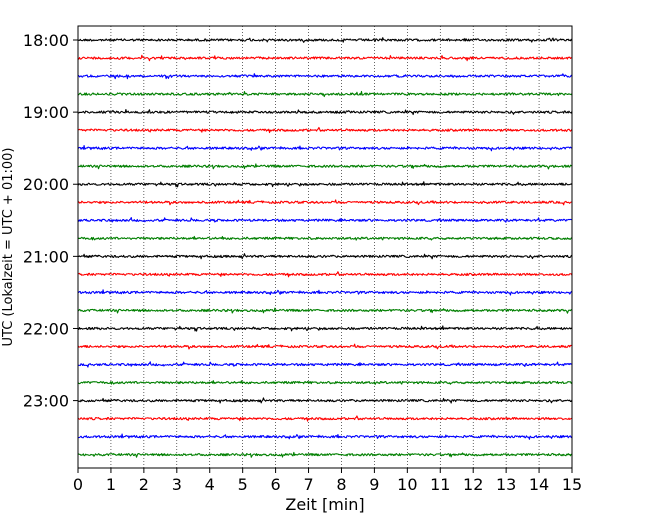 The height and width of the screenshot is (520, 650). Describe the element at coordinates (46, 184) in the screenshot. I see `y-tick-label: 20:00` at that location.